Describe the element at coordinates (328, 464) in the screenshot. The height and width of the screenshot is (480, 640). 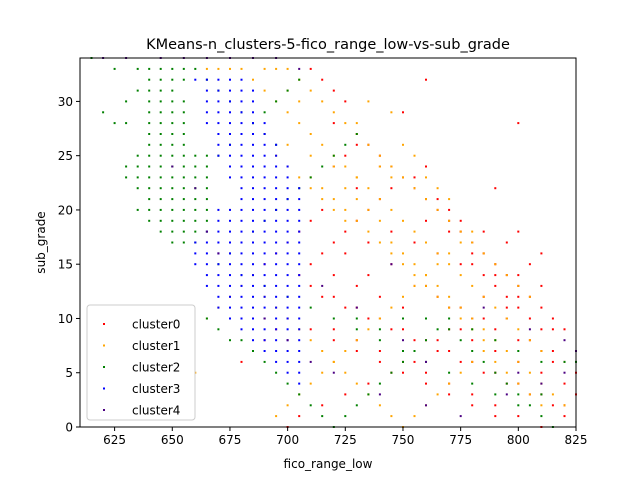
I see `x-axis-label: fico_range_low` at that location.